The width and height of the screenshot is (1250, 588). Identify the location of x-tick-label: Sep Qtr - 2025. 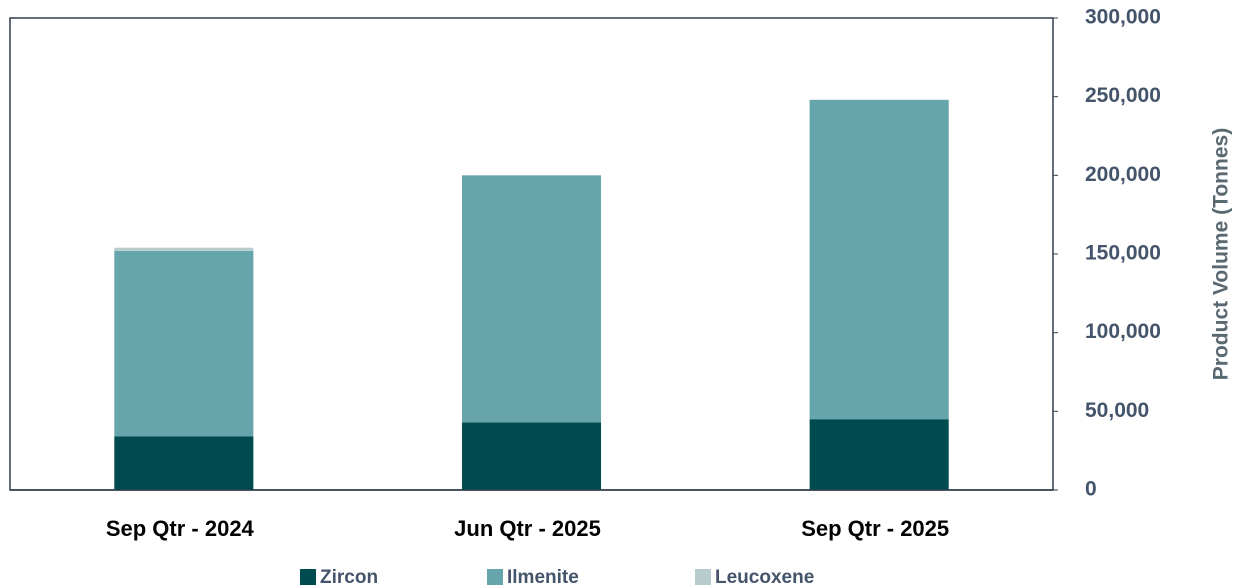
(875, 528).